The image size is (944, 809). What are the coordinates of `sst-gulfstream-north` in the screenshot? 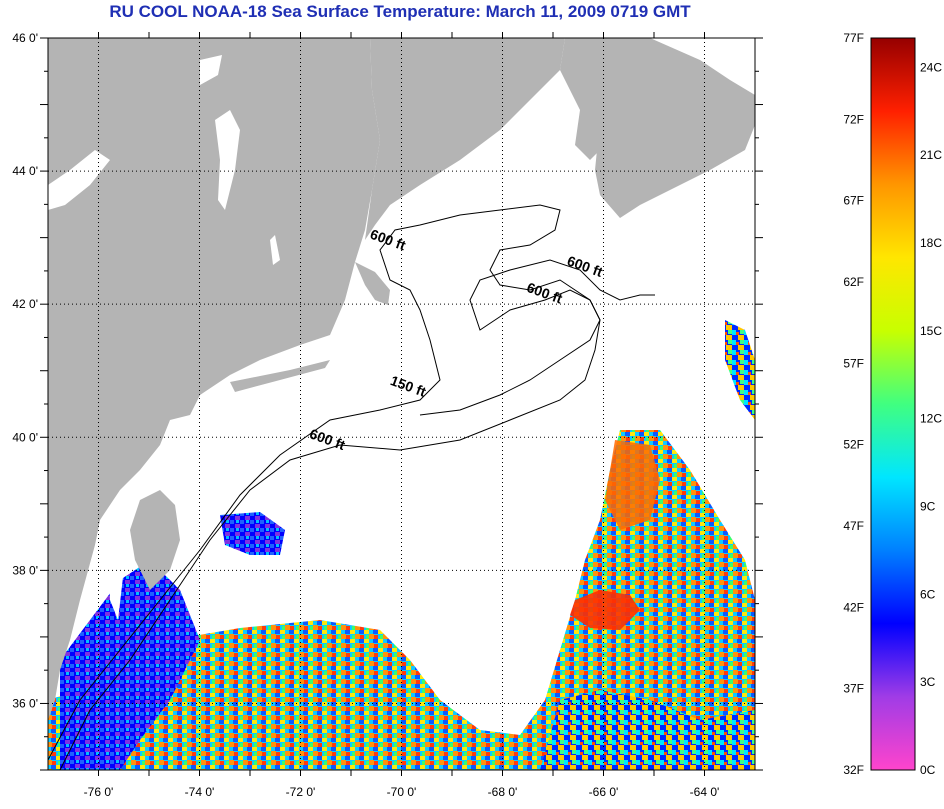 It's located at (632, 485).